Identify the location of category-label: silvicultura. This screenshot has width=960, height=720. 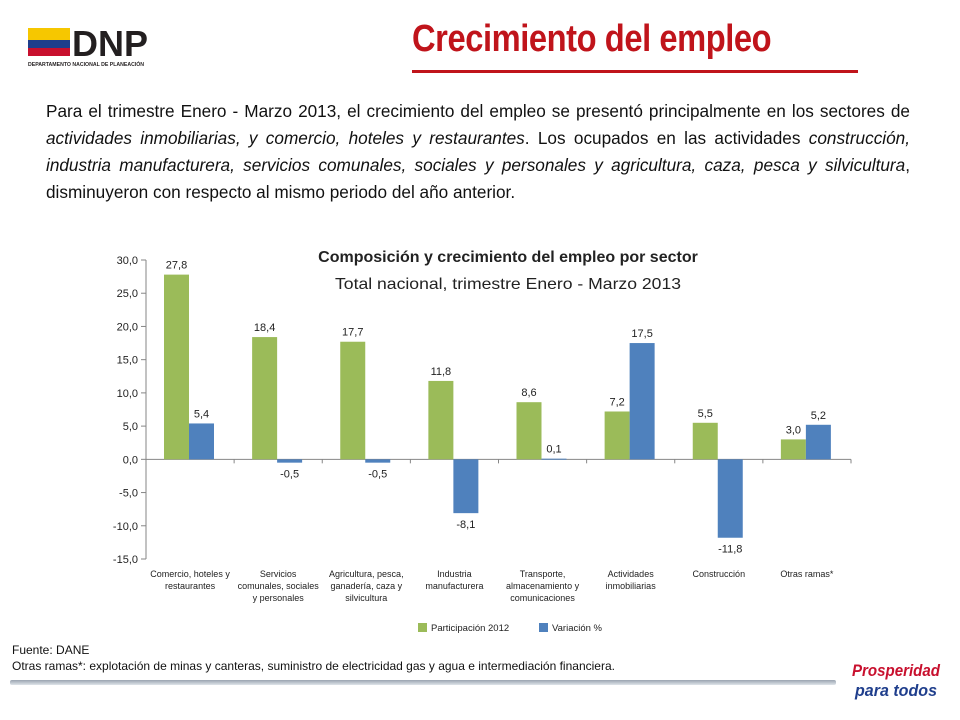
(366, 598).